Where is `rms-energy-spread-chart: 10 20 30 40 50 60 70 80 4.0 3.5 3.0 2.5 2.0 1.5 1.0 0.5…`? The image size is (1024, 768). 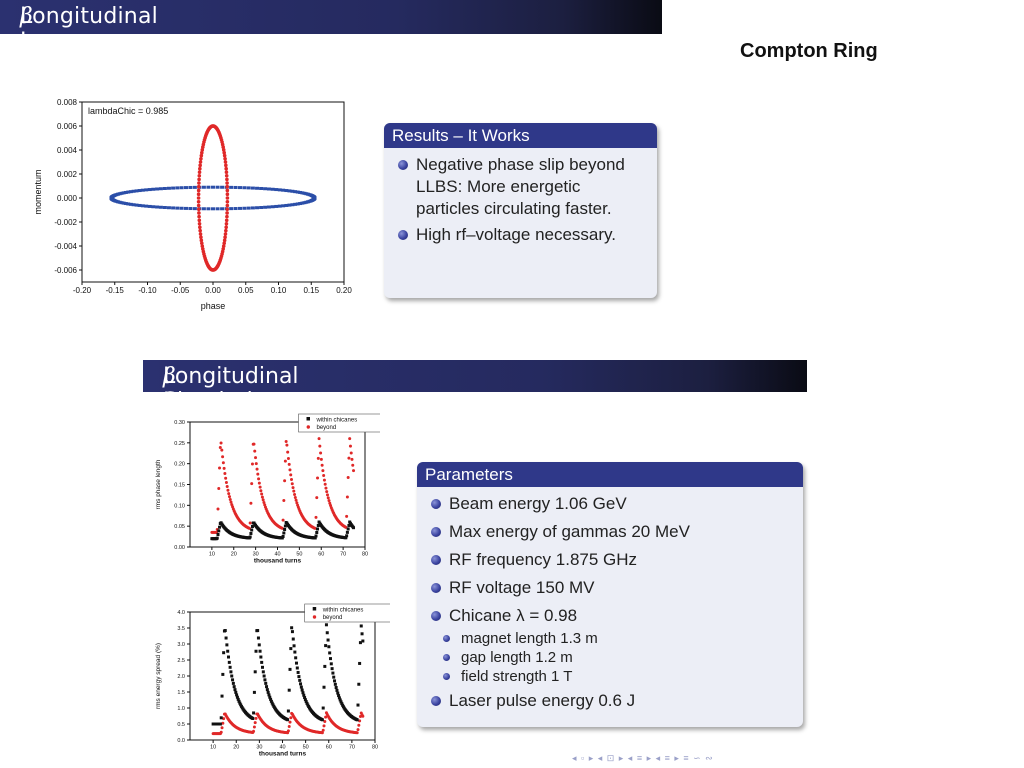
rms-energy-spread-chart: 10 20 30 40 50 60 70 80 4.0 3.5 3.0 2.5 2.0 1.5 1.0 0.5… is located at coordinates (272, 680).